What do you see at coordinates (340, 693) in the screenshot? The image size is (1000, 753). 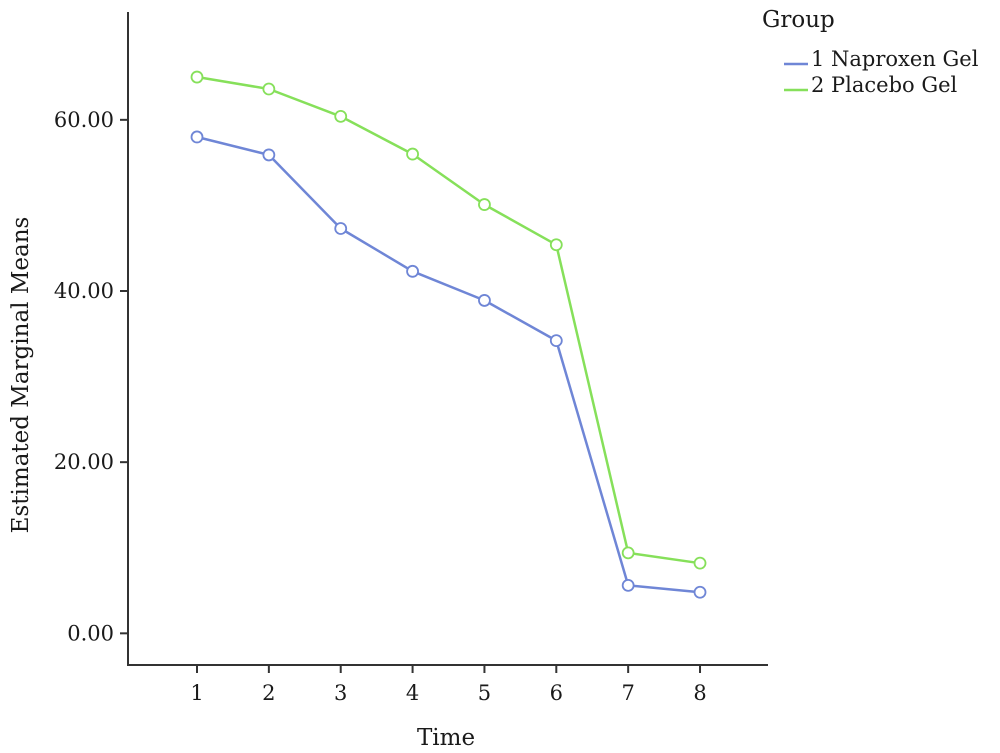 I see `x-tick-label: 3` at bounding box center [340, 693].